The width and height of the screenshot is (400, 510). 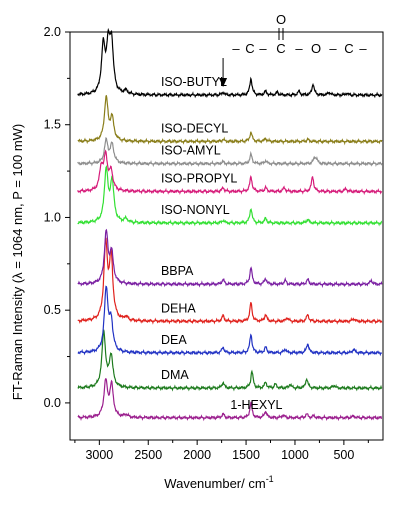 I want to click on x-tick-label: 3000, so click(x=99, y=455).